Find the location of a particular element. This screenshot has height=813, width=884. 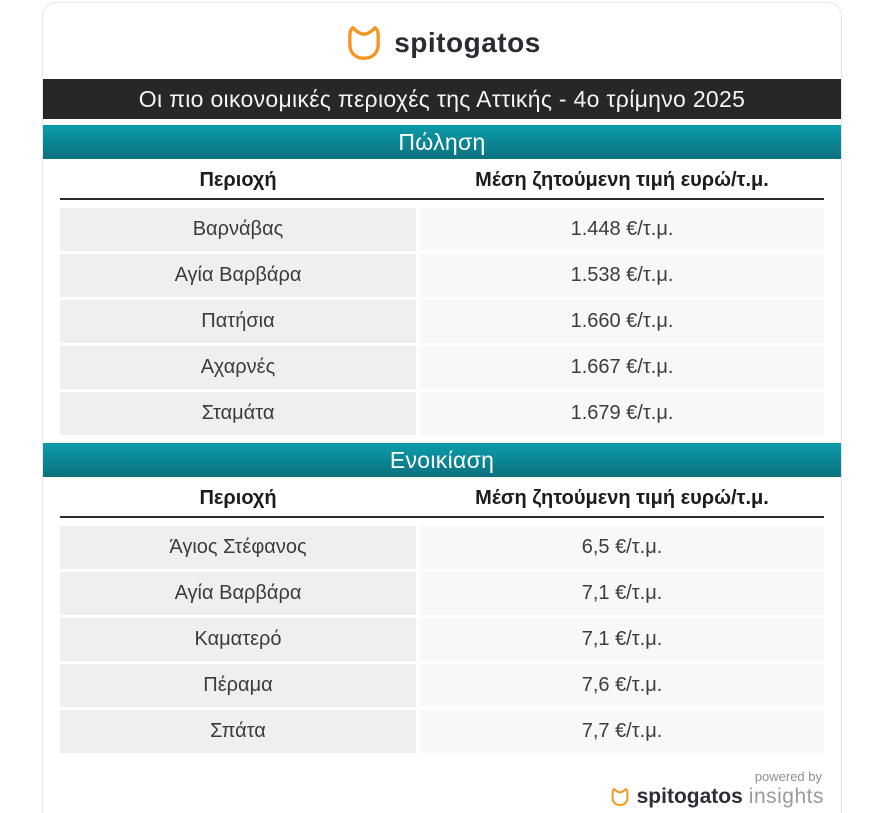

sale-table-header: Περιοχή Μέση ζητούμενη τιμή ευρώ/τ.μ. is located at coordinates (442, 179).